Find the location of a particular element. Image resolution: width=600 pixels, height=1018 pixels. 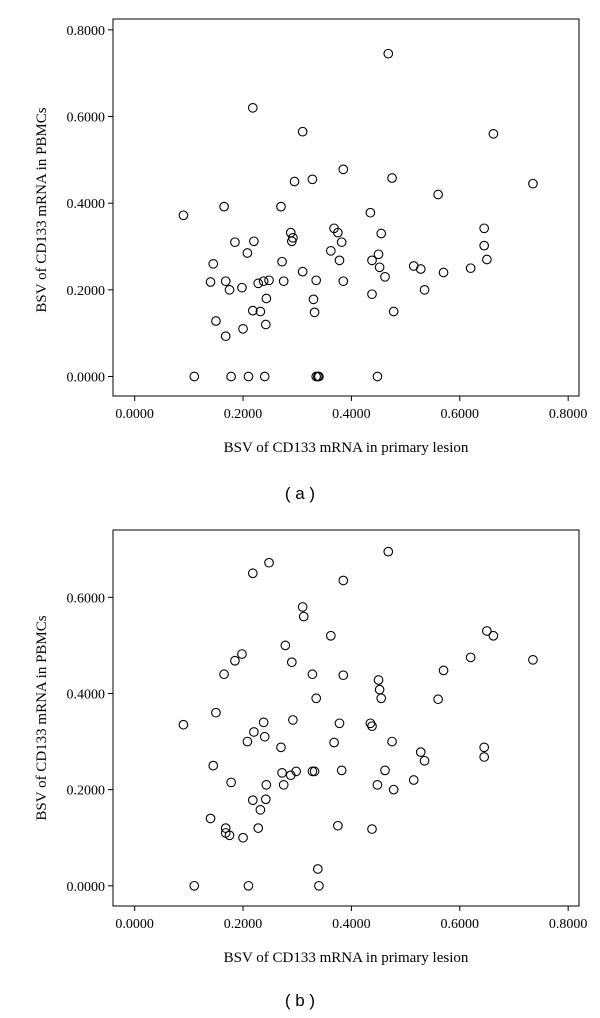

y-tick-label-b-3: 0.6000 is located at coordinates (86, 598).